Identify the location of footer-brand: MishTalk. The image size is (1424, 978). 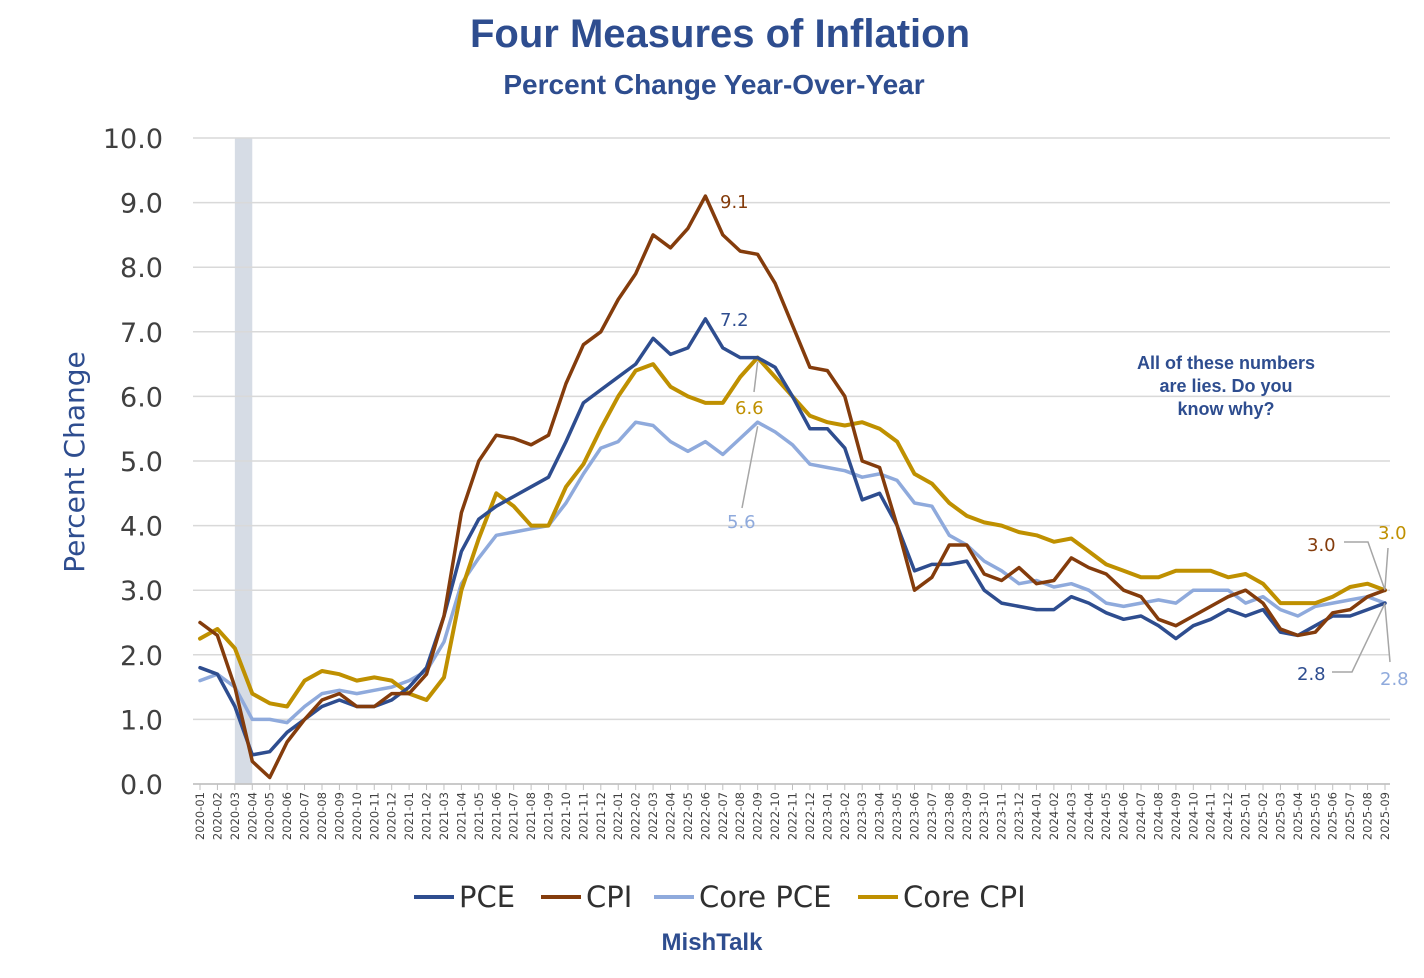
(713, 942).